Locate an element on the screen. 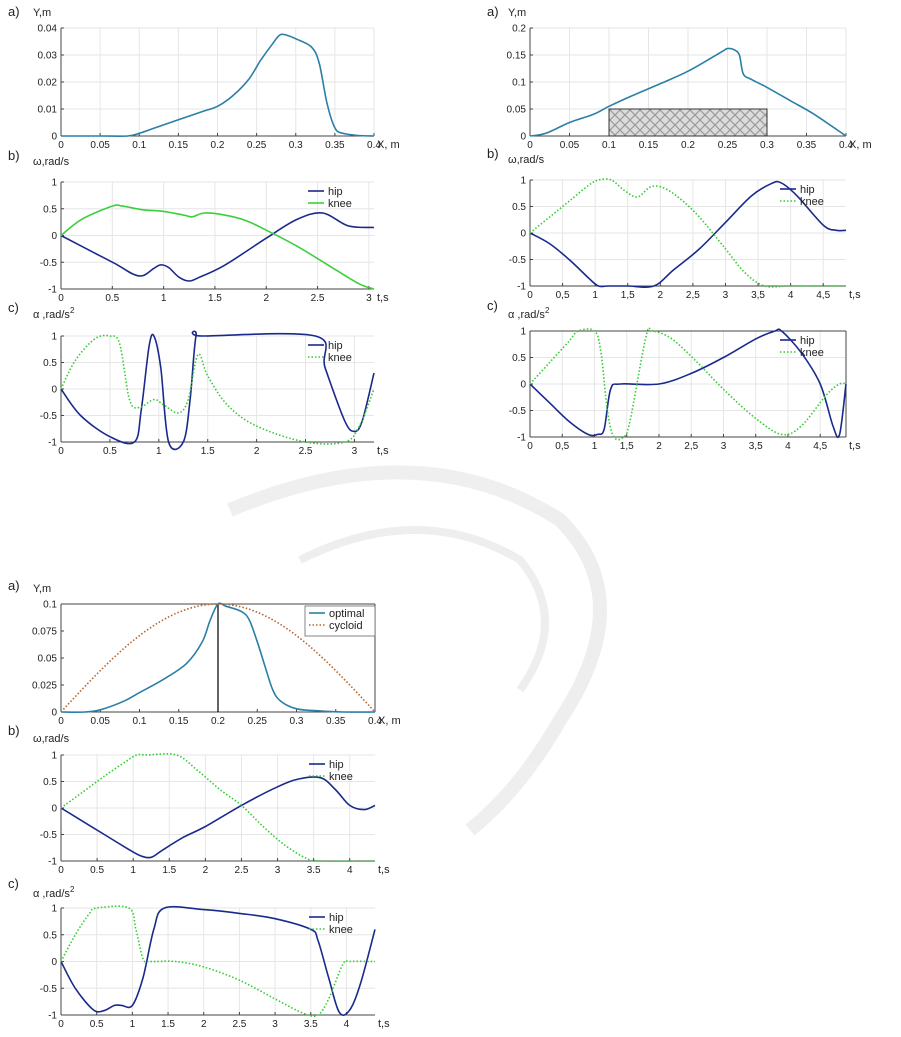 This screenshot has height=1037, width=901. y-tick-label: 0.01 is located at coordinates (48, 110).